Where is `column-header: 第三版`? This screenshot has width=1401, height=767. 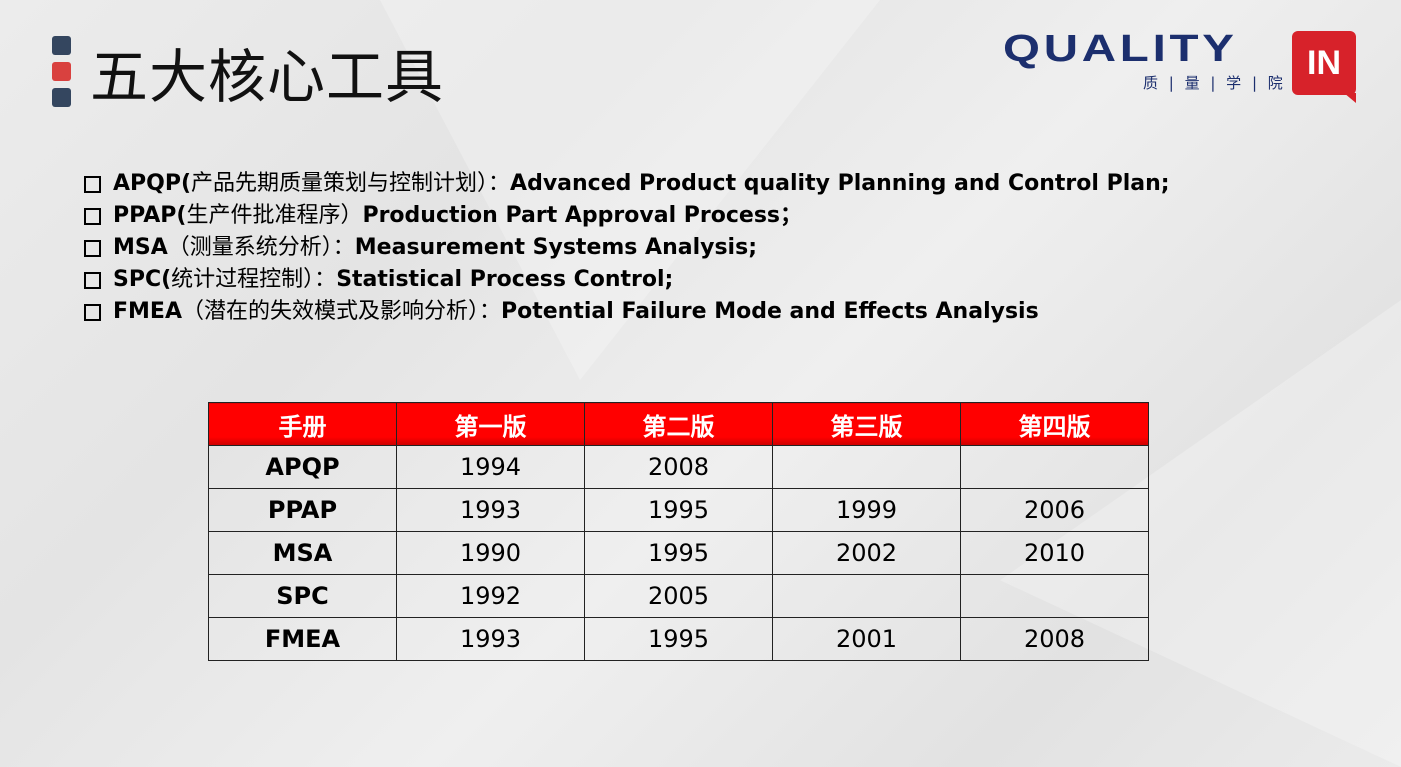 column-header: 第三版 is located at coordinates (866, 424).